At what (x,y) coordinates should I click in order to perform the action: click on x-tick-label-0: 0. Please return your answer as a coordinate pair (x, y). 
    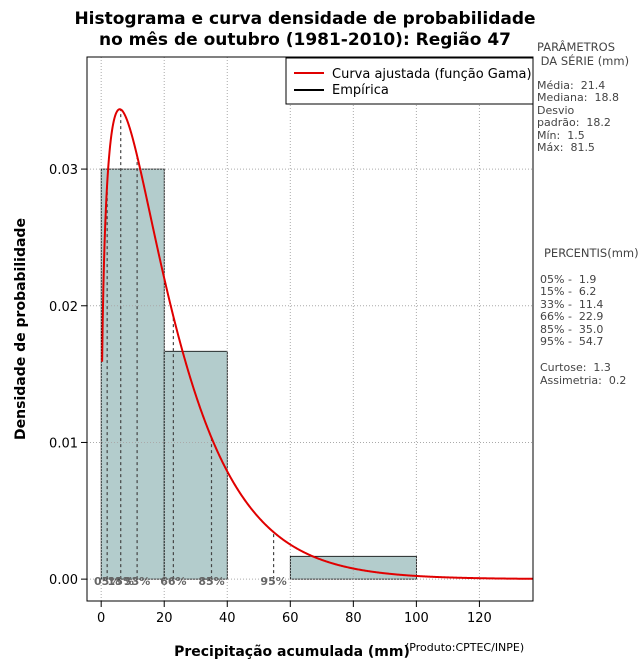
    Looking at the image, I should click on (101, 618).